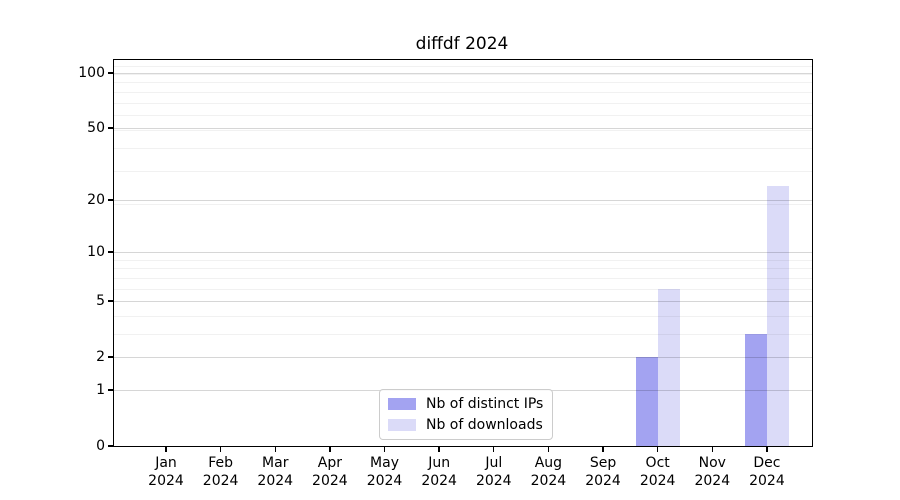  What do you see at coordinates (100, 357) in the screenshot?
I see `y-tick-label: 2` at bounding box center [100, 357].